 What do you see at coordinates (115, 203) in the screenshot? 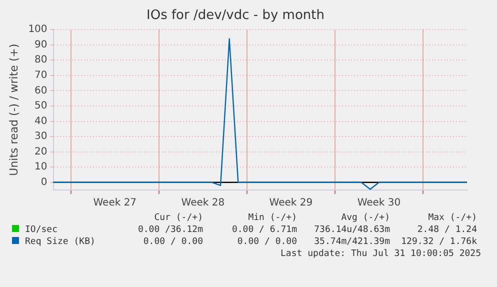
I see `x-tick-label: Week 27` at bounding box center [115, 203].